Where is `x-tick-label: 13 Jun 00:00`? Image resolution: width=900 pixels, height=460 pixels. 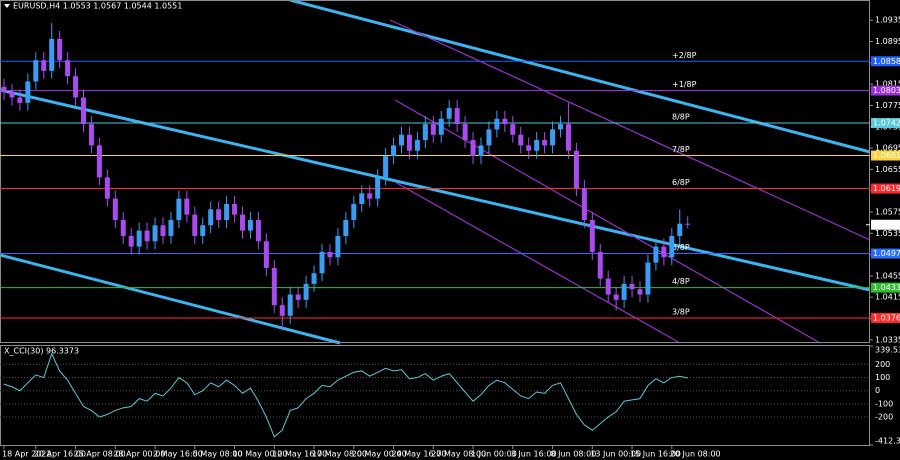 x-tick-label: 13 Jun 00:00 is located at coordinates (615, 454).